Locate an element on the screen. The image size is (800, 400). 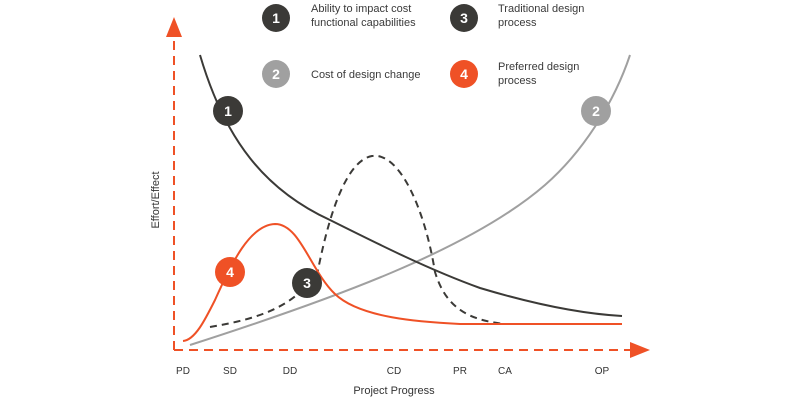
y-axis-arrow-icon is located at coordinates (174, 27).